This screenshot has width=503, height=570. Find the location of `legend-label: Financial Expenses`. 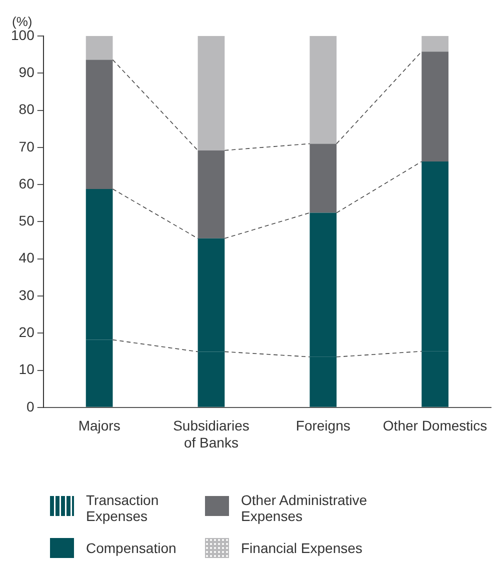

legend-label: Financial Expenses is located at coordinates (301, 548).